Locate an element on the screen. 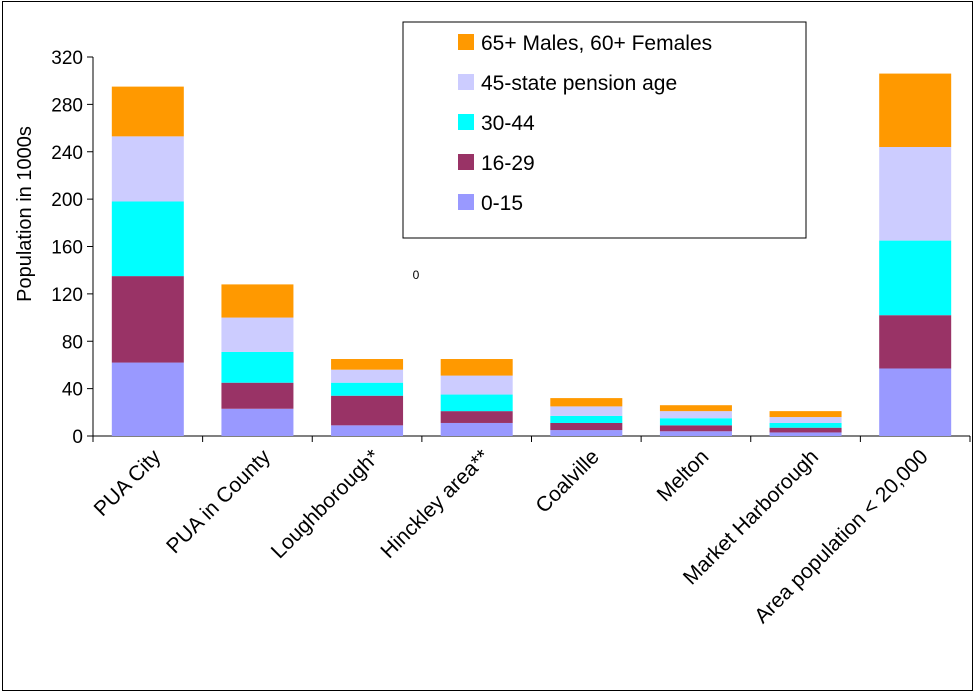 The height and width of the screenshot is (697, 976). x-category-label: PUA in County is located at coordinates (218, 501).